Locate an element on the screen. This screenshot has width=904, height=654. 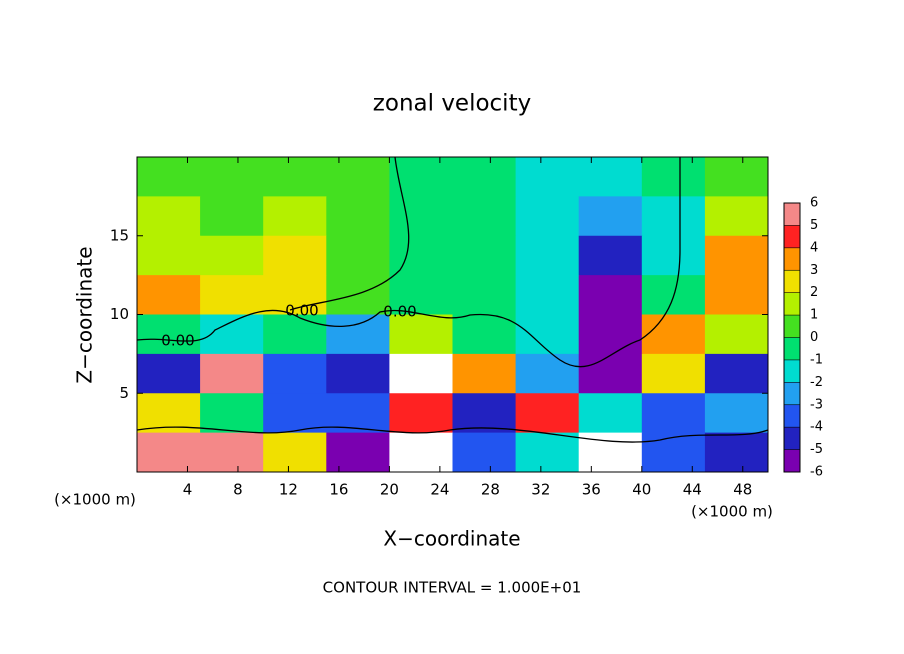
x-tick-label: 40 is located at coordinates (641, 490).